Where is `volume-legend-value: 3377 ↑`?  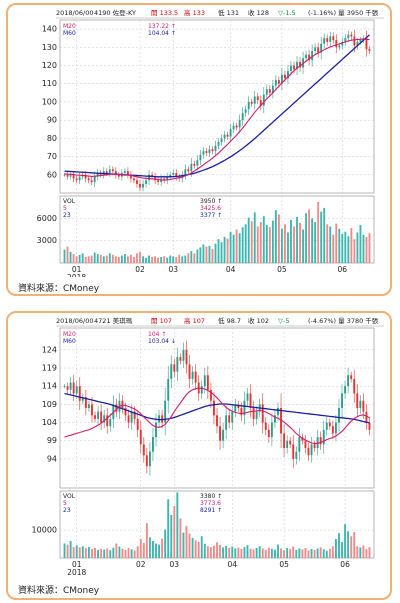 volume-legend-value: 3377 ↑ is located at coordinates (211, 215).